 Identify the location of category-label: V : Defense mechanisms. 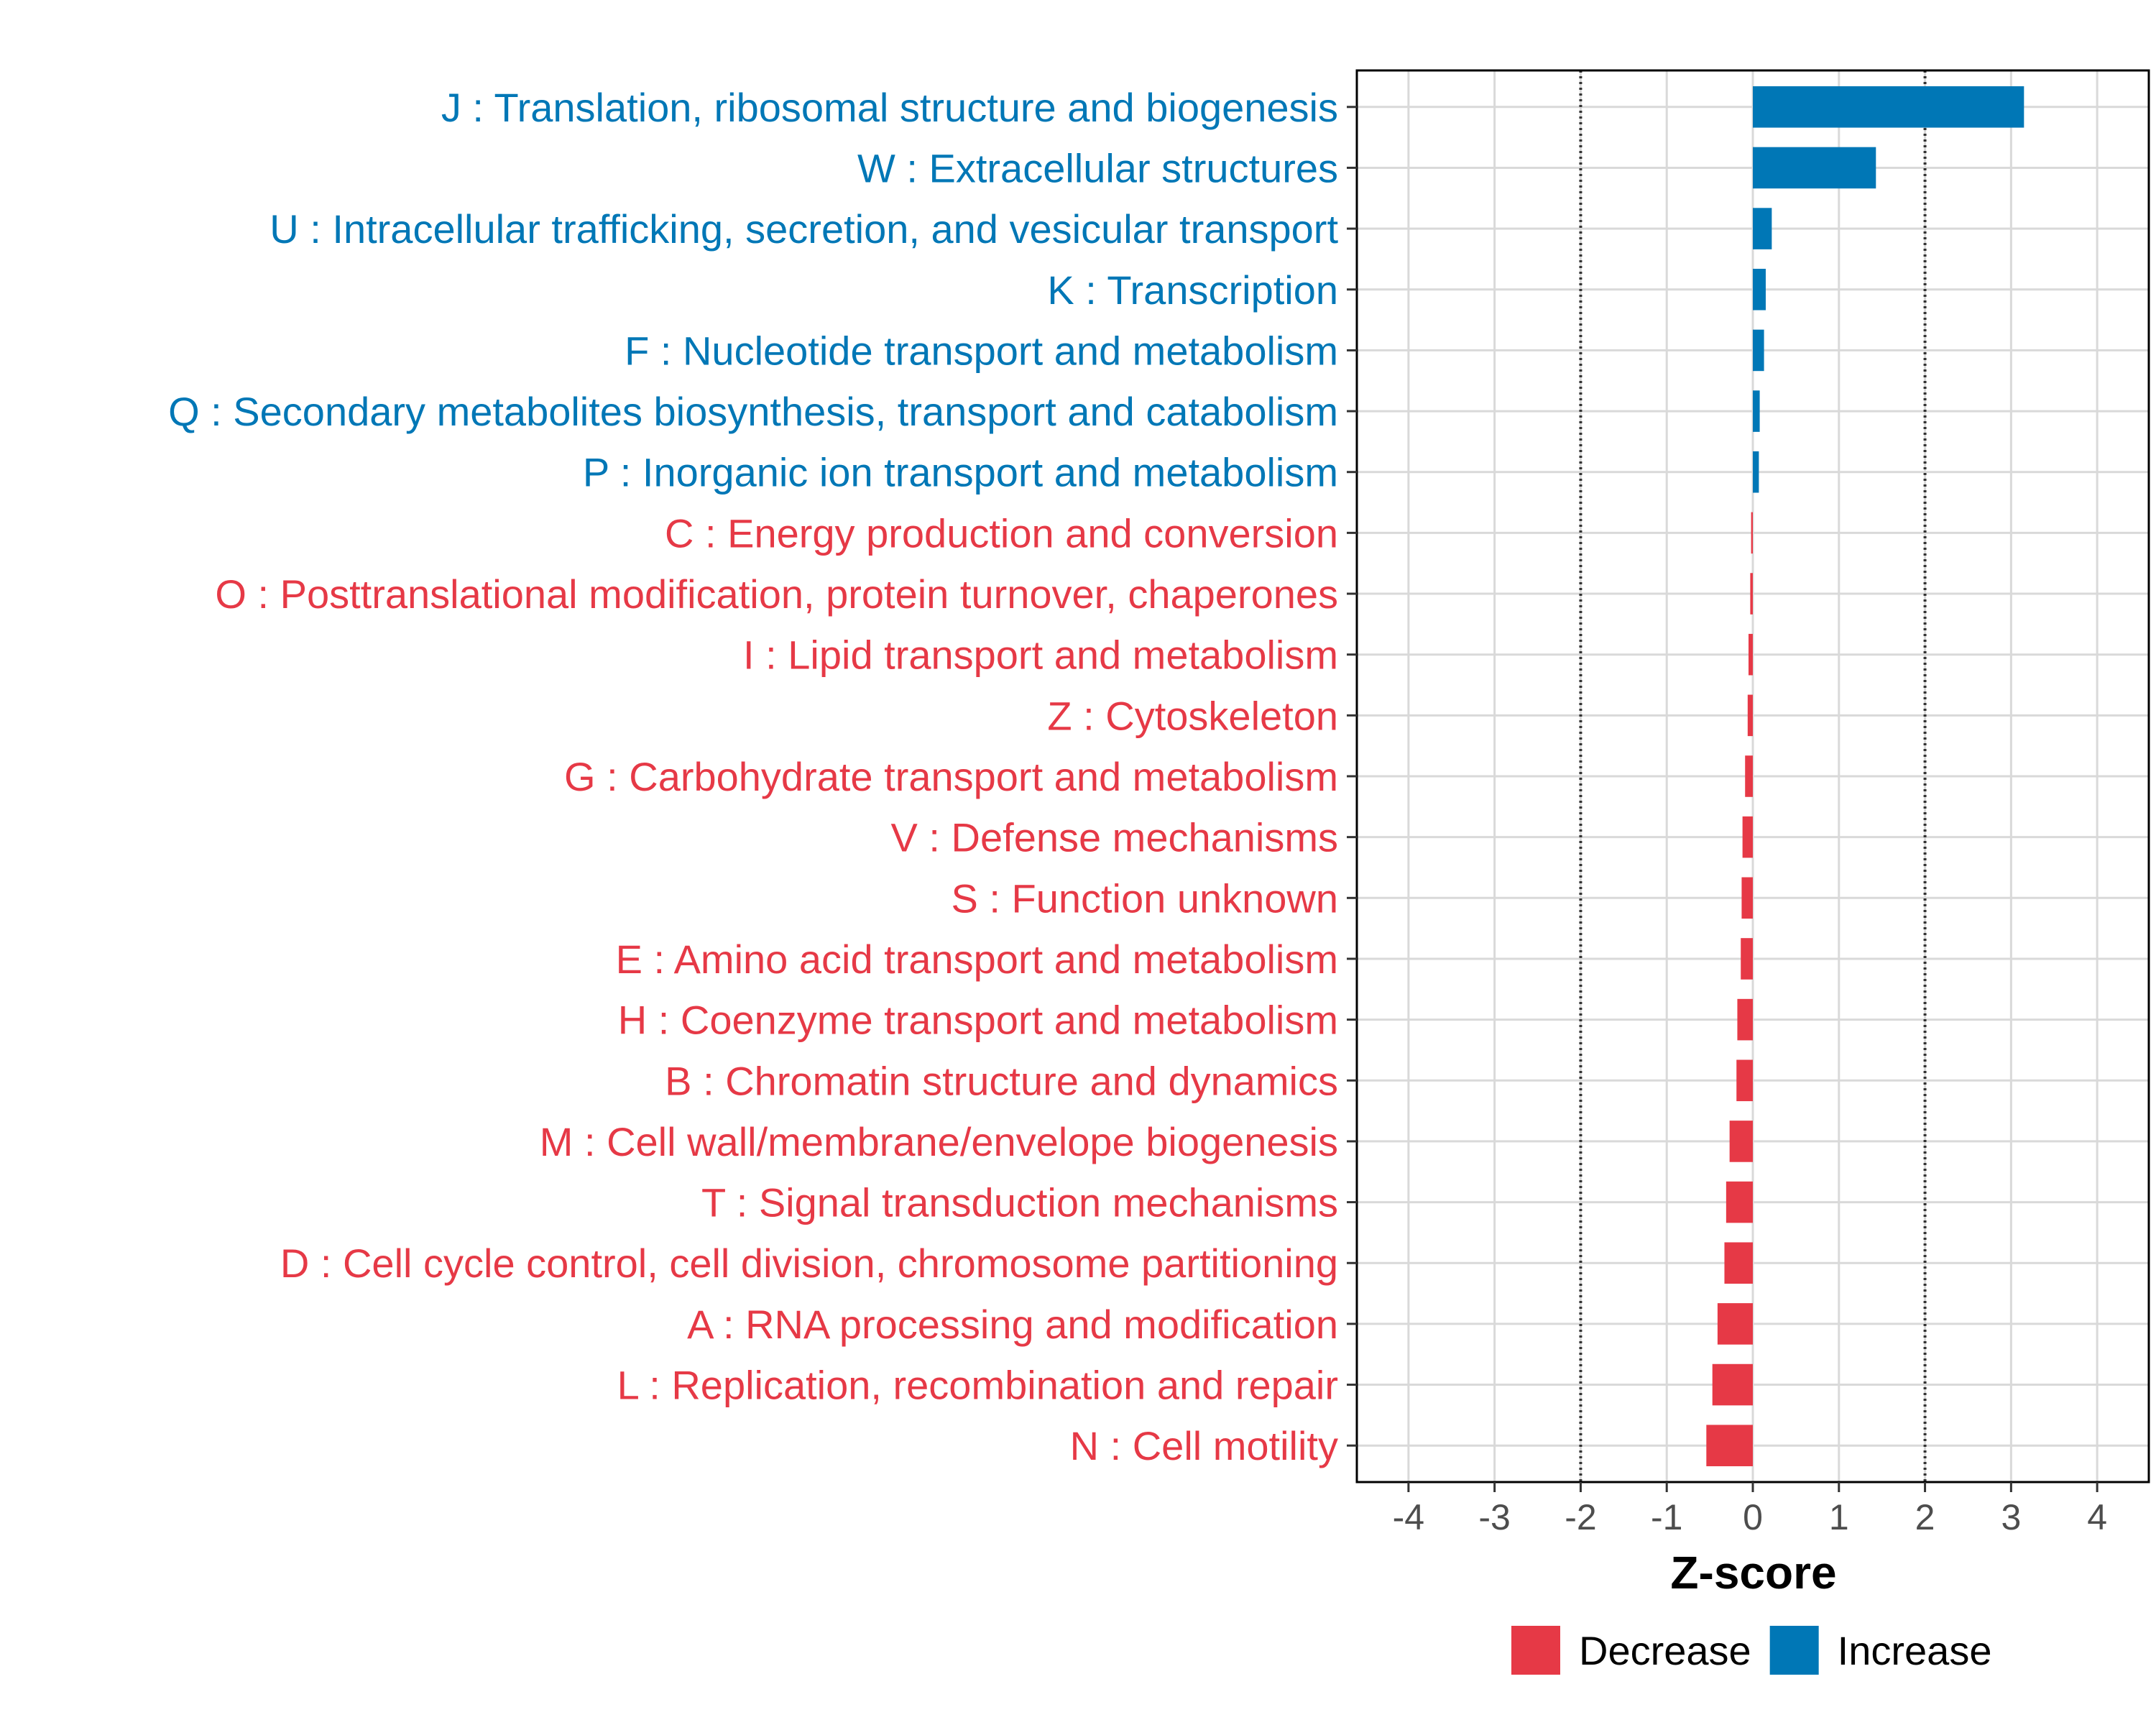
(1114, 837).